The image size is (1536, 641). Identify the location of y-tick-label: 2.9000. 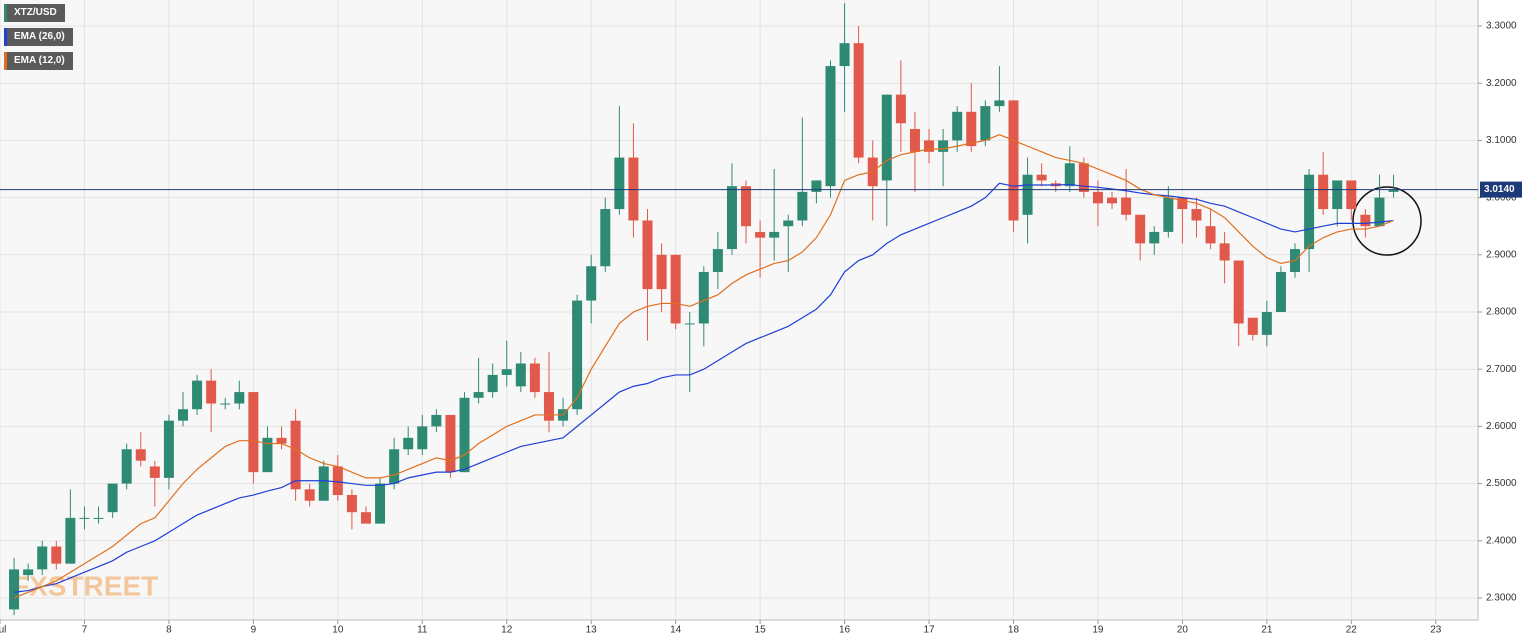
(1501, 254).